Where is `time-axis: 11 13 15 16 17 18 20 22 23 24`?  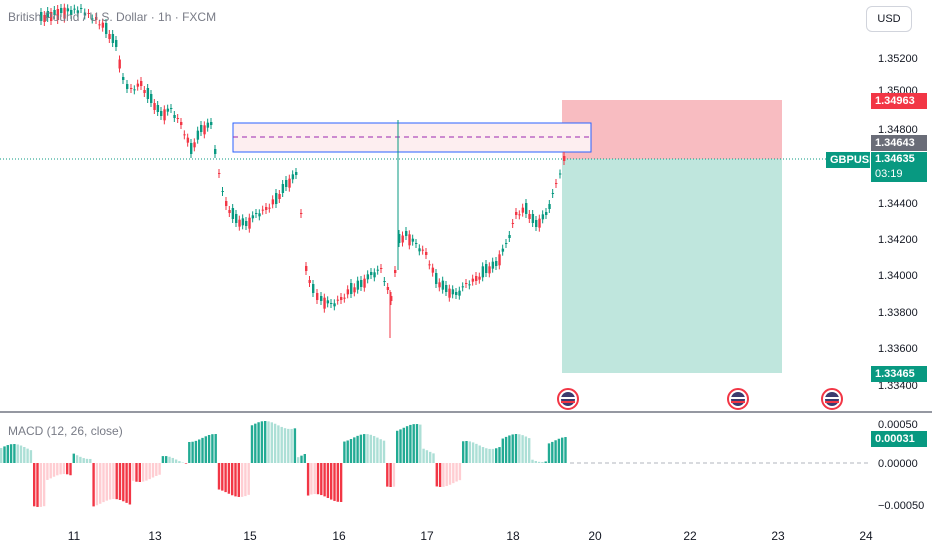
time-axis: 11 13 15 16 17 18 20 22 23 24 is located at coordinates (470, 536).